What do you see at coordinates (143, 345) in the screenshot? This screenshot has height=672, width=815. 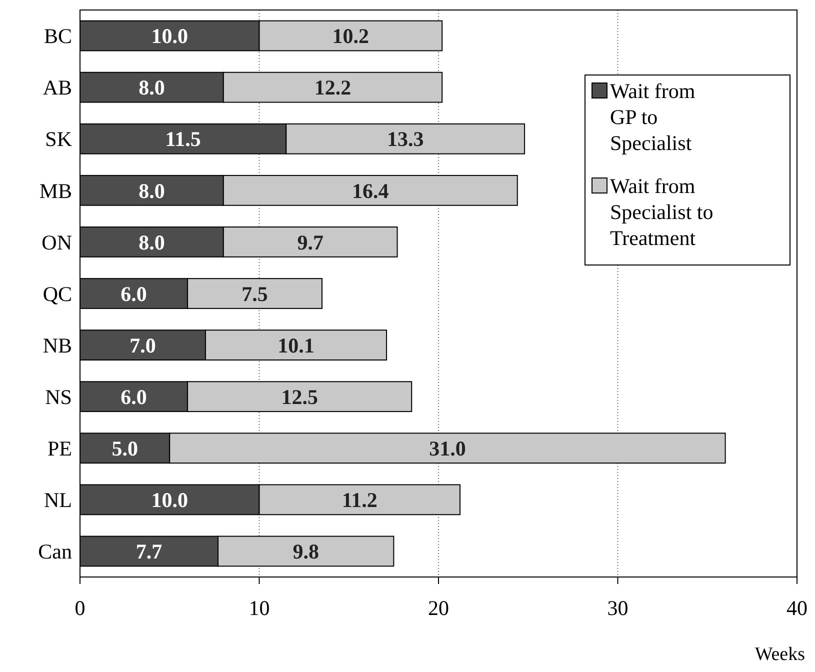 I see `data-label: 7.0` at bounding box center [143, 345].